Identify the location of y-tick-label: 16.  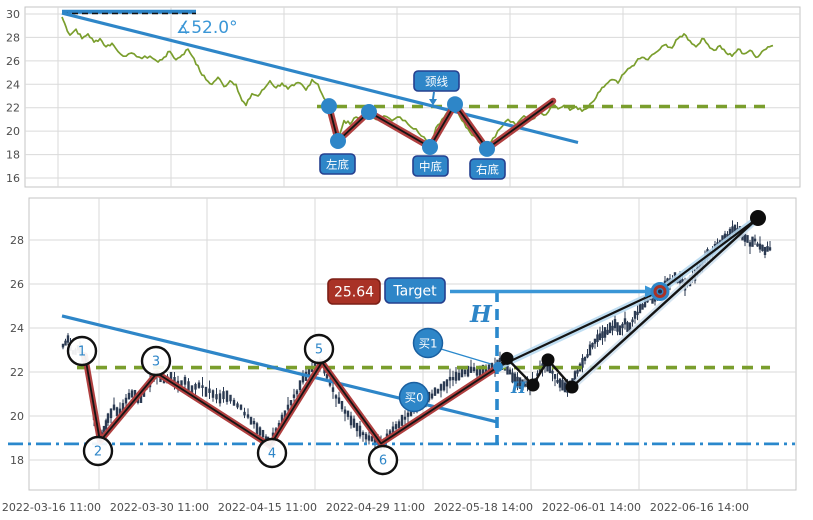
(13, 178).